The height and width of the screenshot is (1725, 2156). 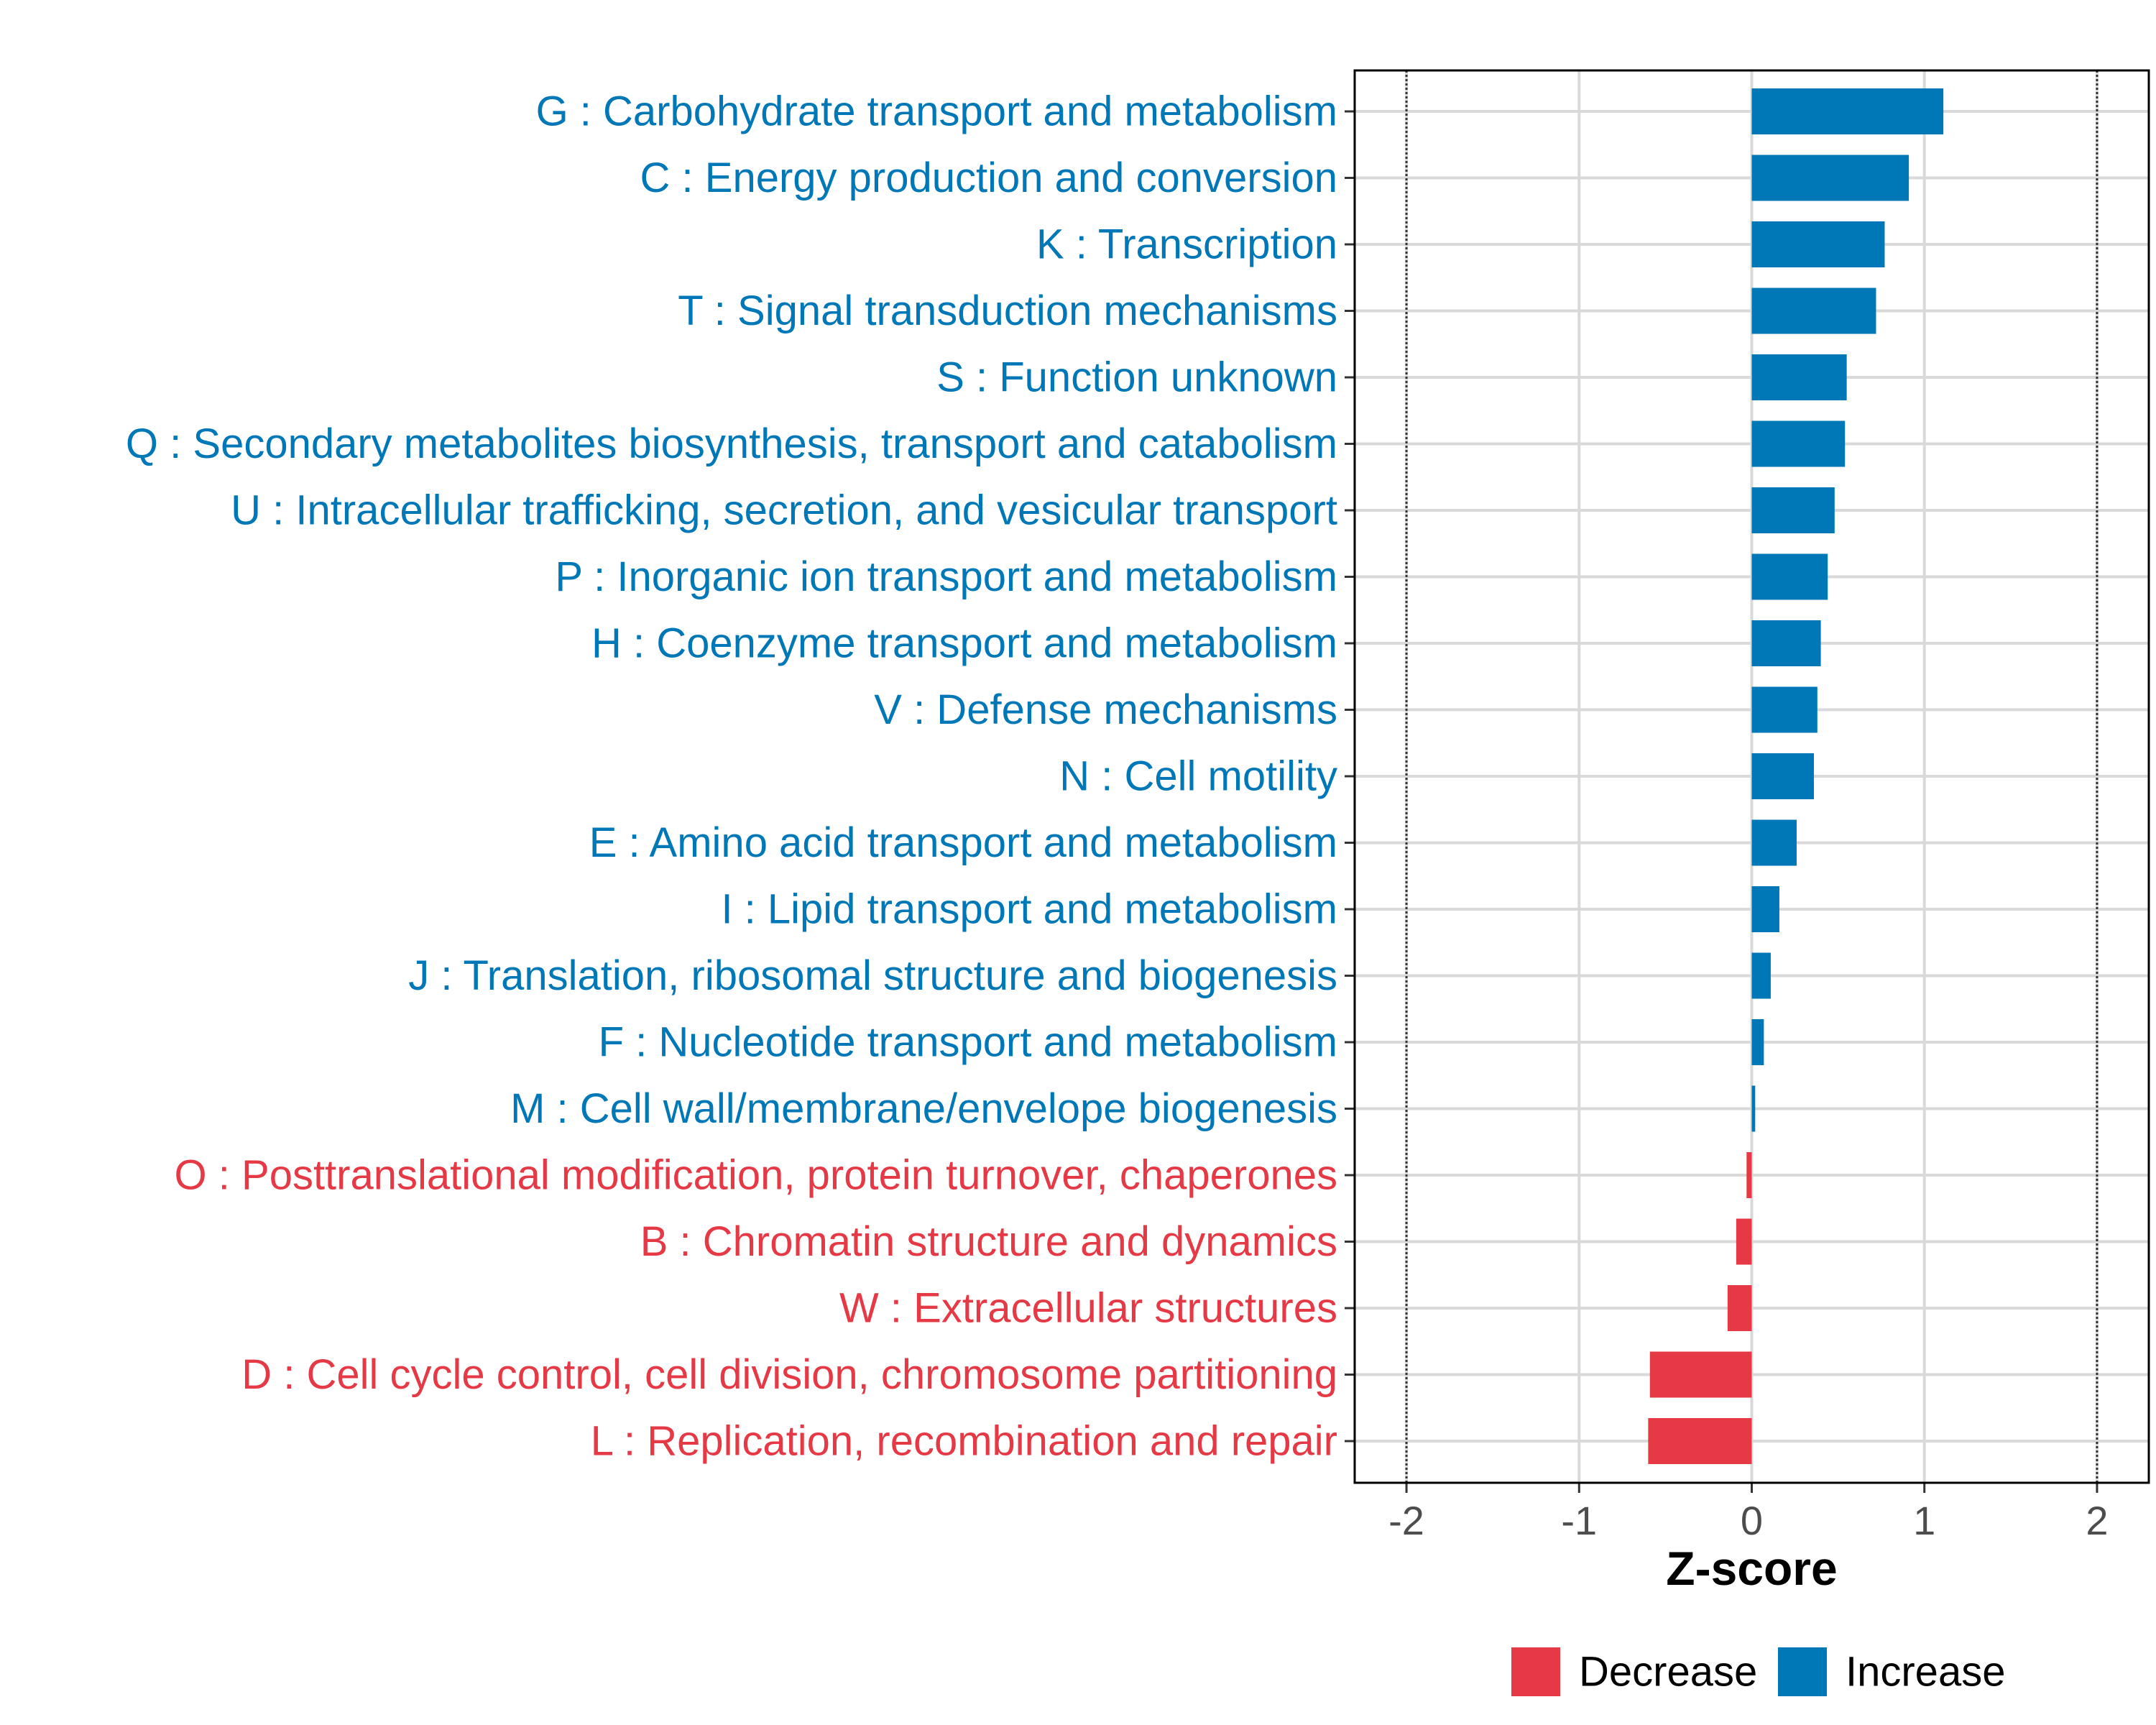 I want to click on category-label: E : Amino acid transport and metabolism, so click(x=963, y=842).